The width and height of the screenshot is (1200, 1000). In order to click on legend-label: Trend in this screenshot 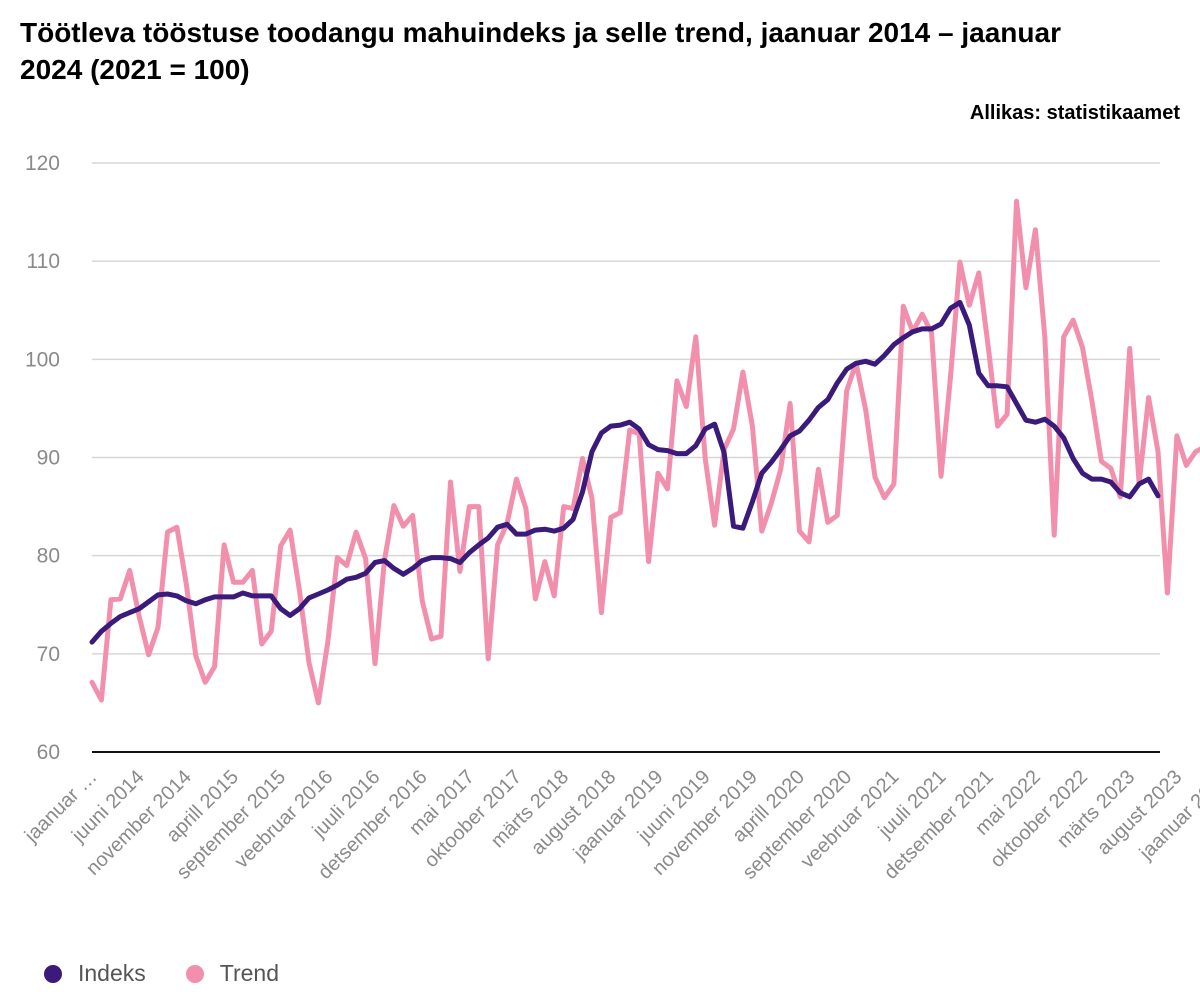, I will do `click(249, 973)`.